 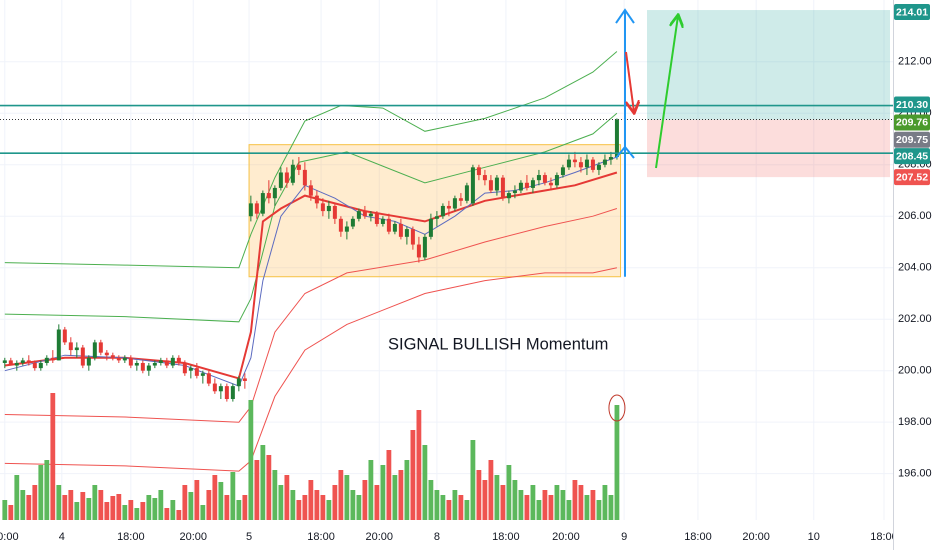 I want to click on price-label: 210.30, so click(x=912, y=105).